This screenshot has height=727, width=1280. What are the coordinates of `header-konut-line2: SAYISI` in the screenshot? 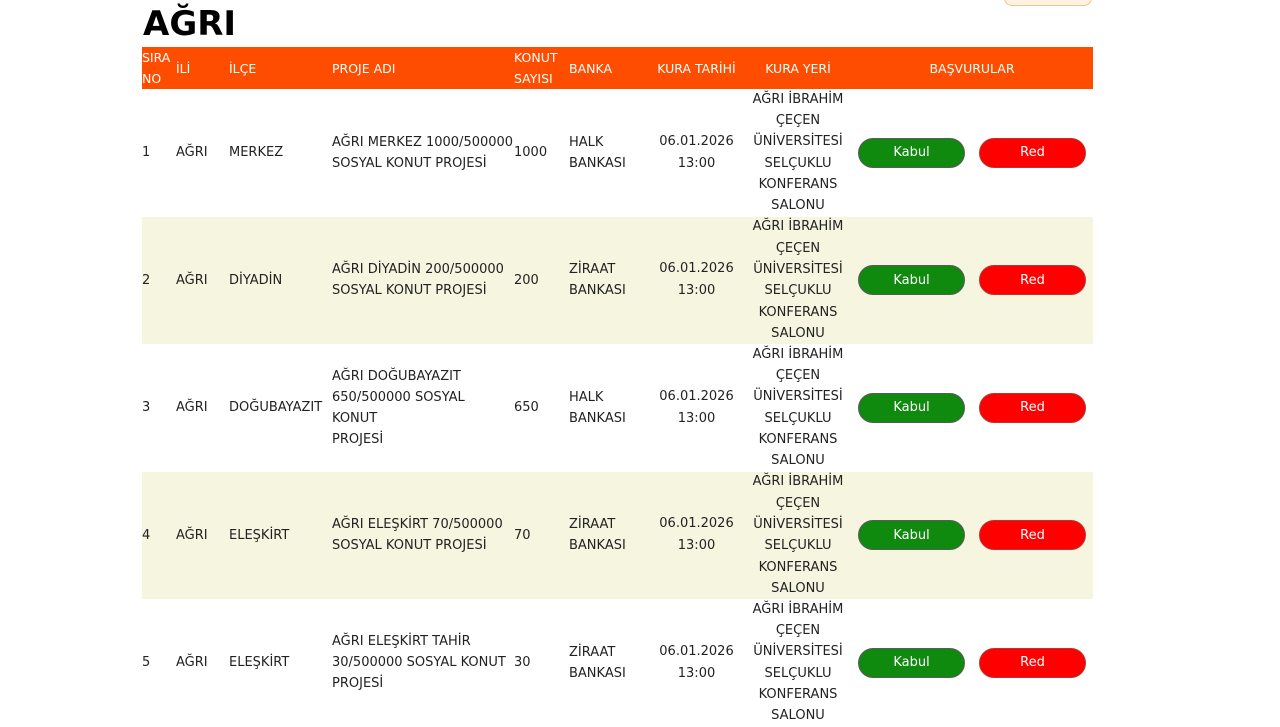 It's located at (533, 78).